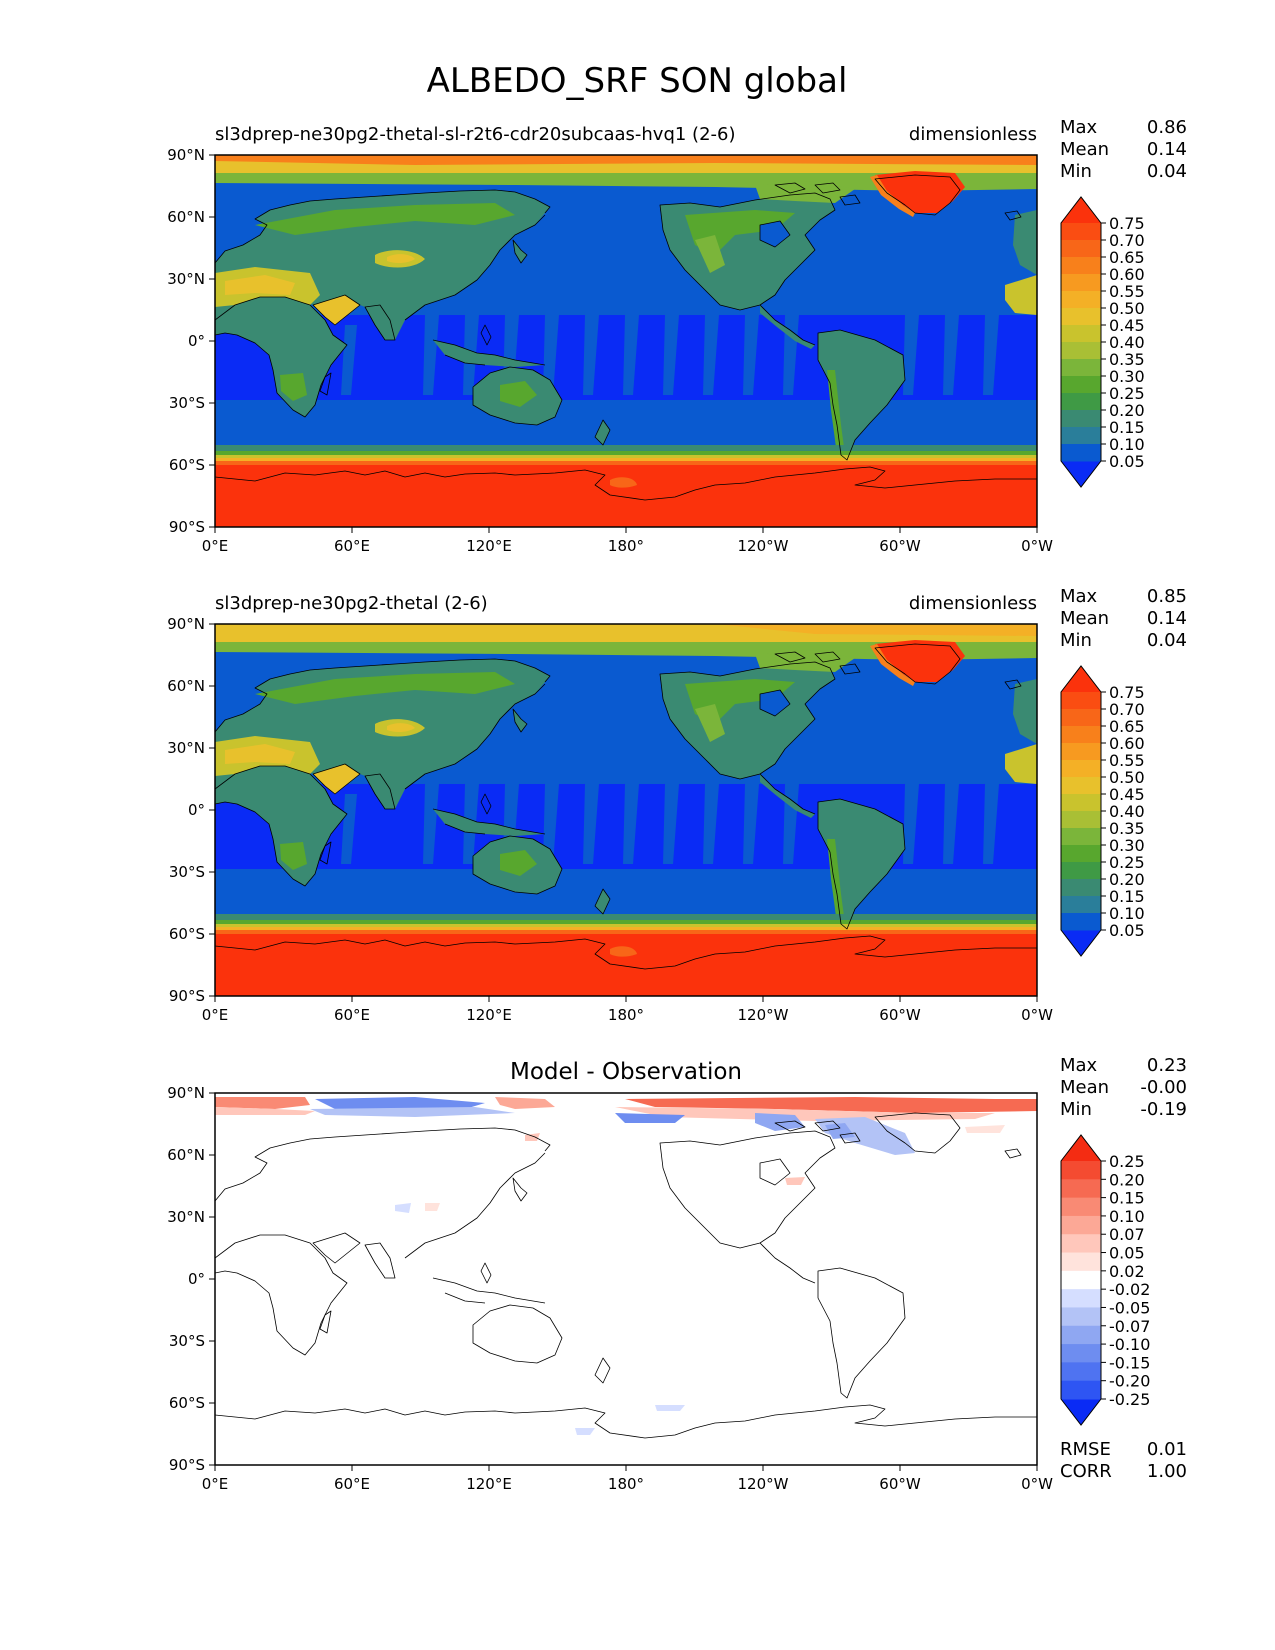  What do you see at coordinates (626, 496) in the screenshot?
I see `antarctic-ice` at bounding box center [626, 496].